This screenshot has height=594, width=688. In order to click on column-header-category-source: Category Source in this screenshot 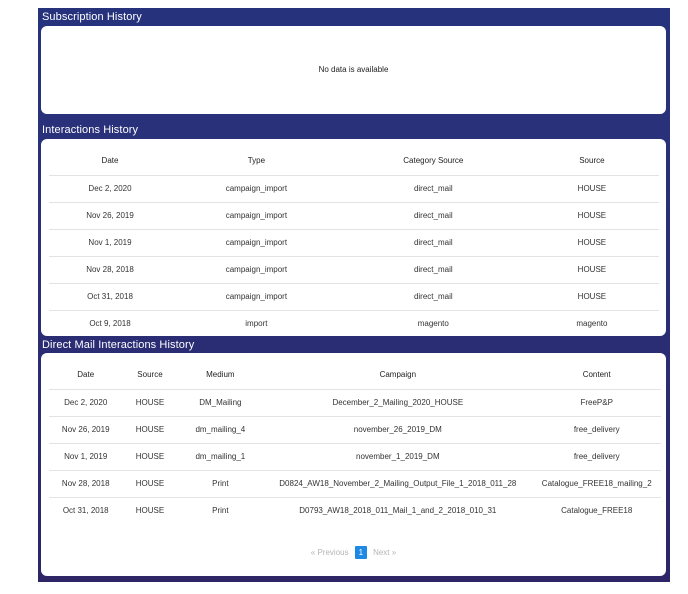, I will do `click(433, 160)`.